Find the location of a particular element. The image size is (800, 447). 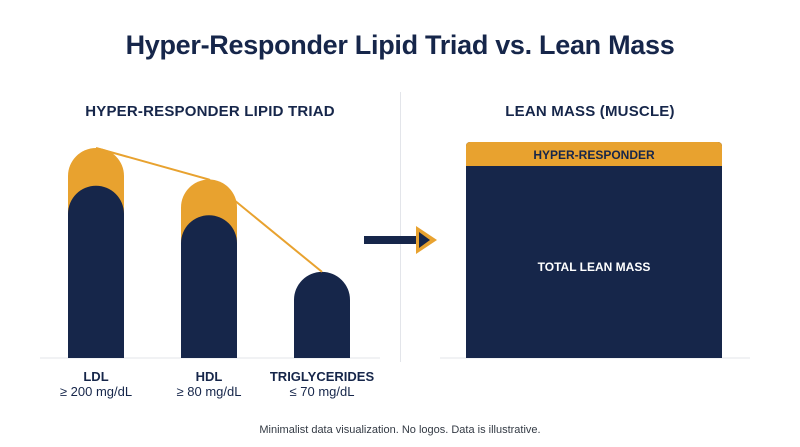

category-label-triglycerides: TRIGLYCERIDES is located at coordinates (322, 376).